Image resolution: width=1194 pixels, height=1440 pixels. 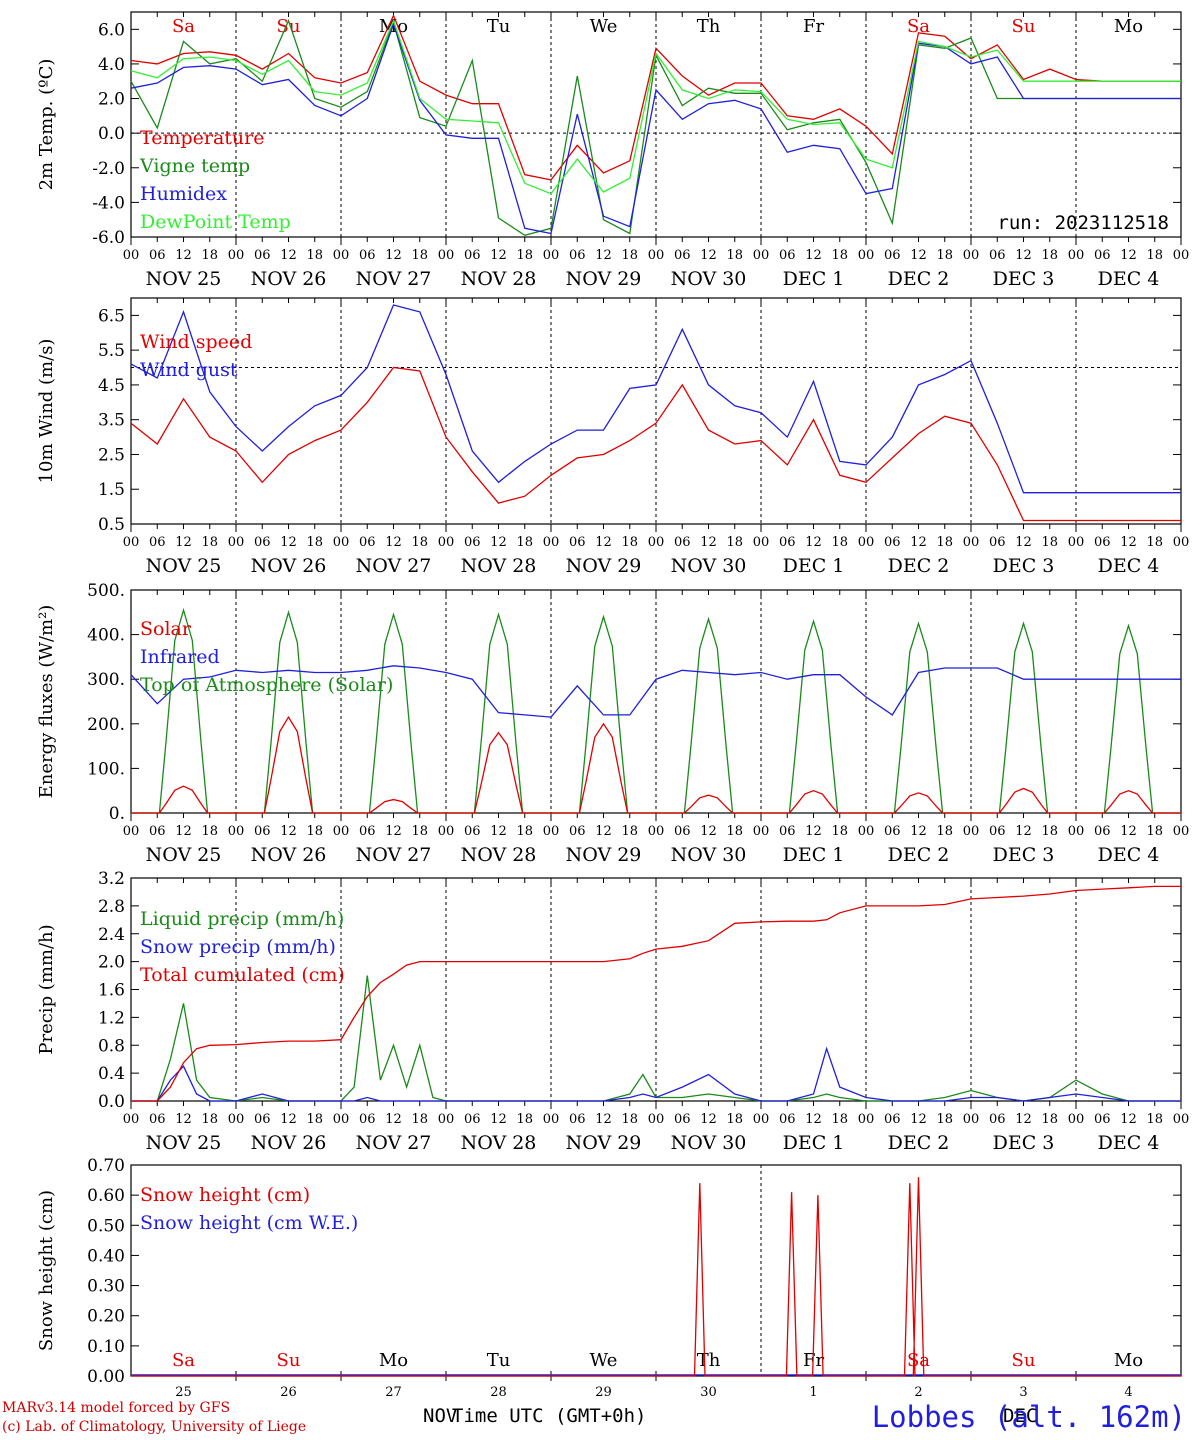 I want to click on y-tick-label: 6.0, so click(x=111, y=30).